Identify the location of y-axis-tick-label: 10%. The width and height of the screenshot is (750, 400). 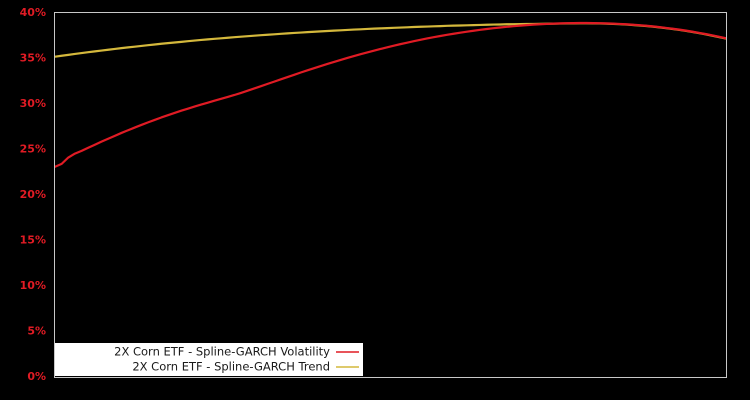
(33, 285).